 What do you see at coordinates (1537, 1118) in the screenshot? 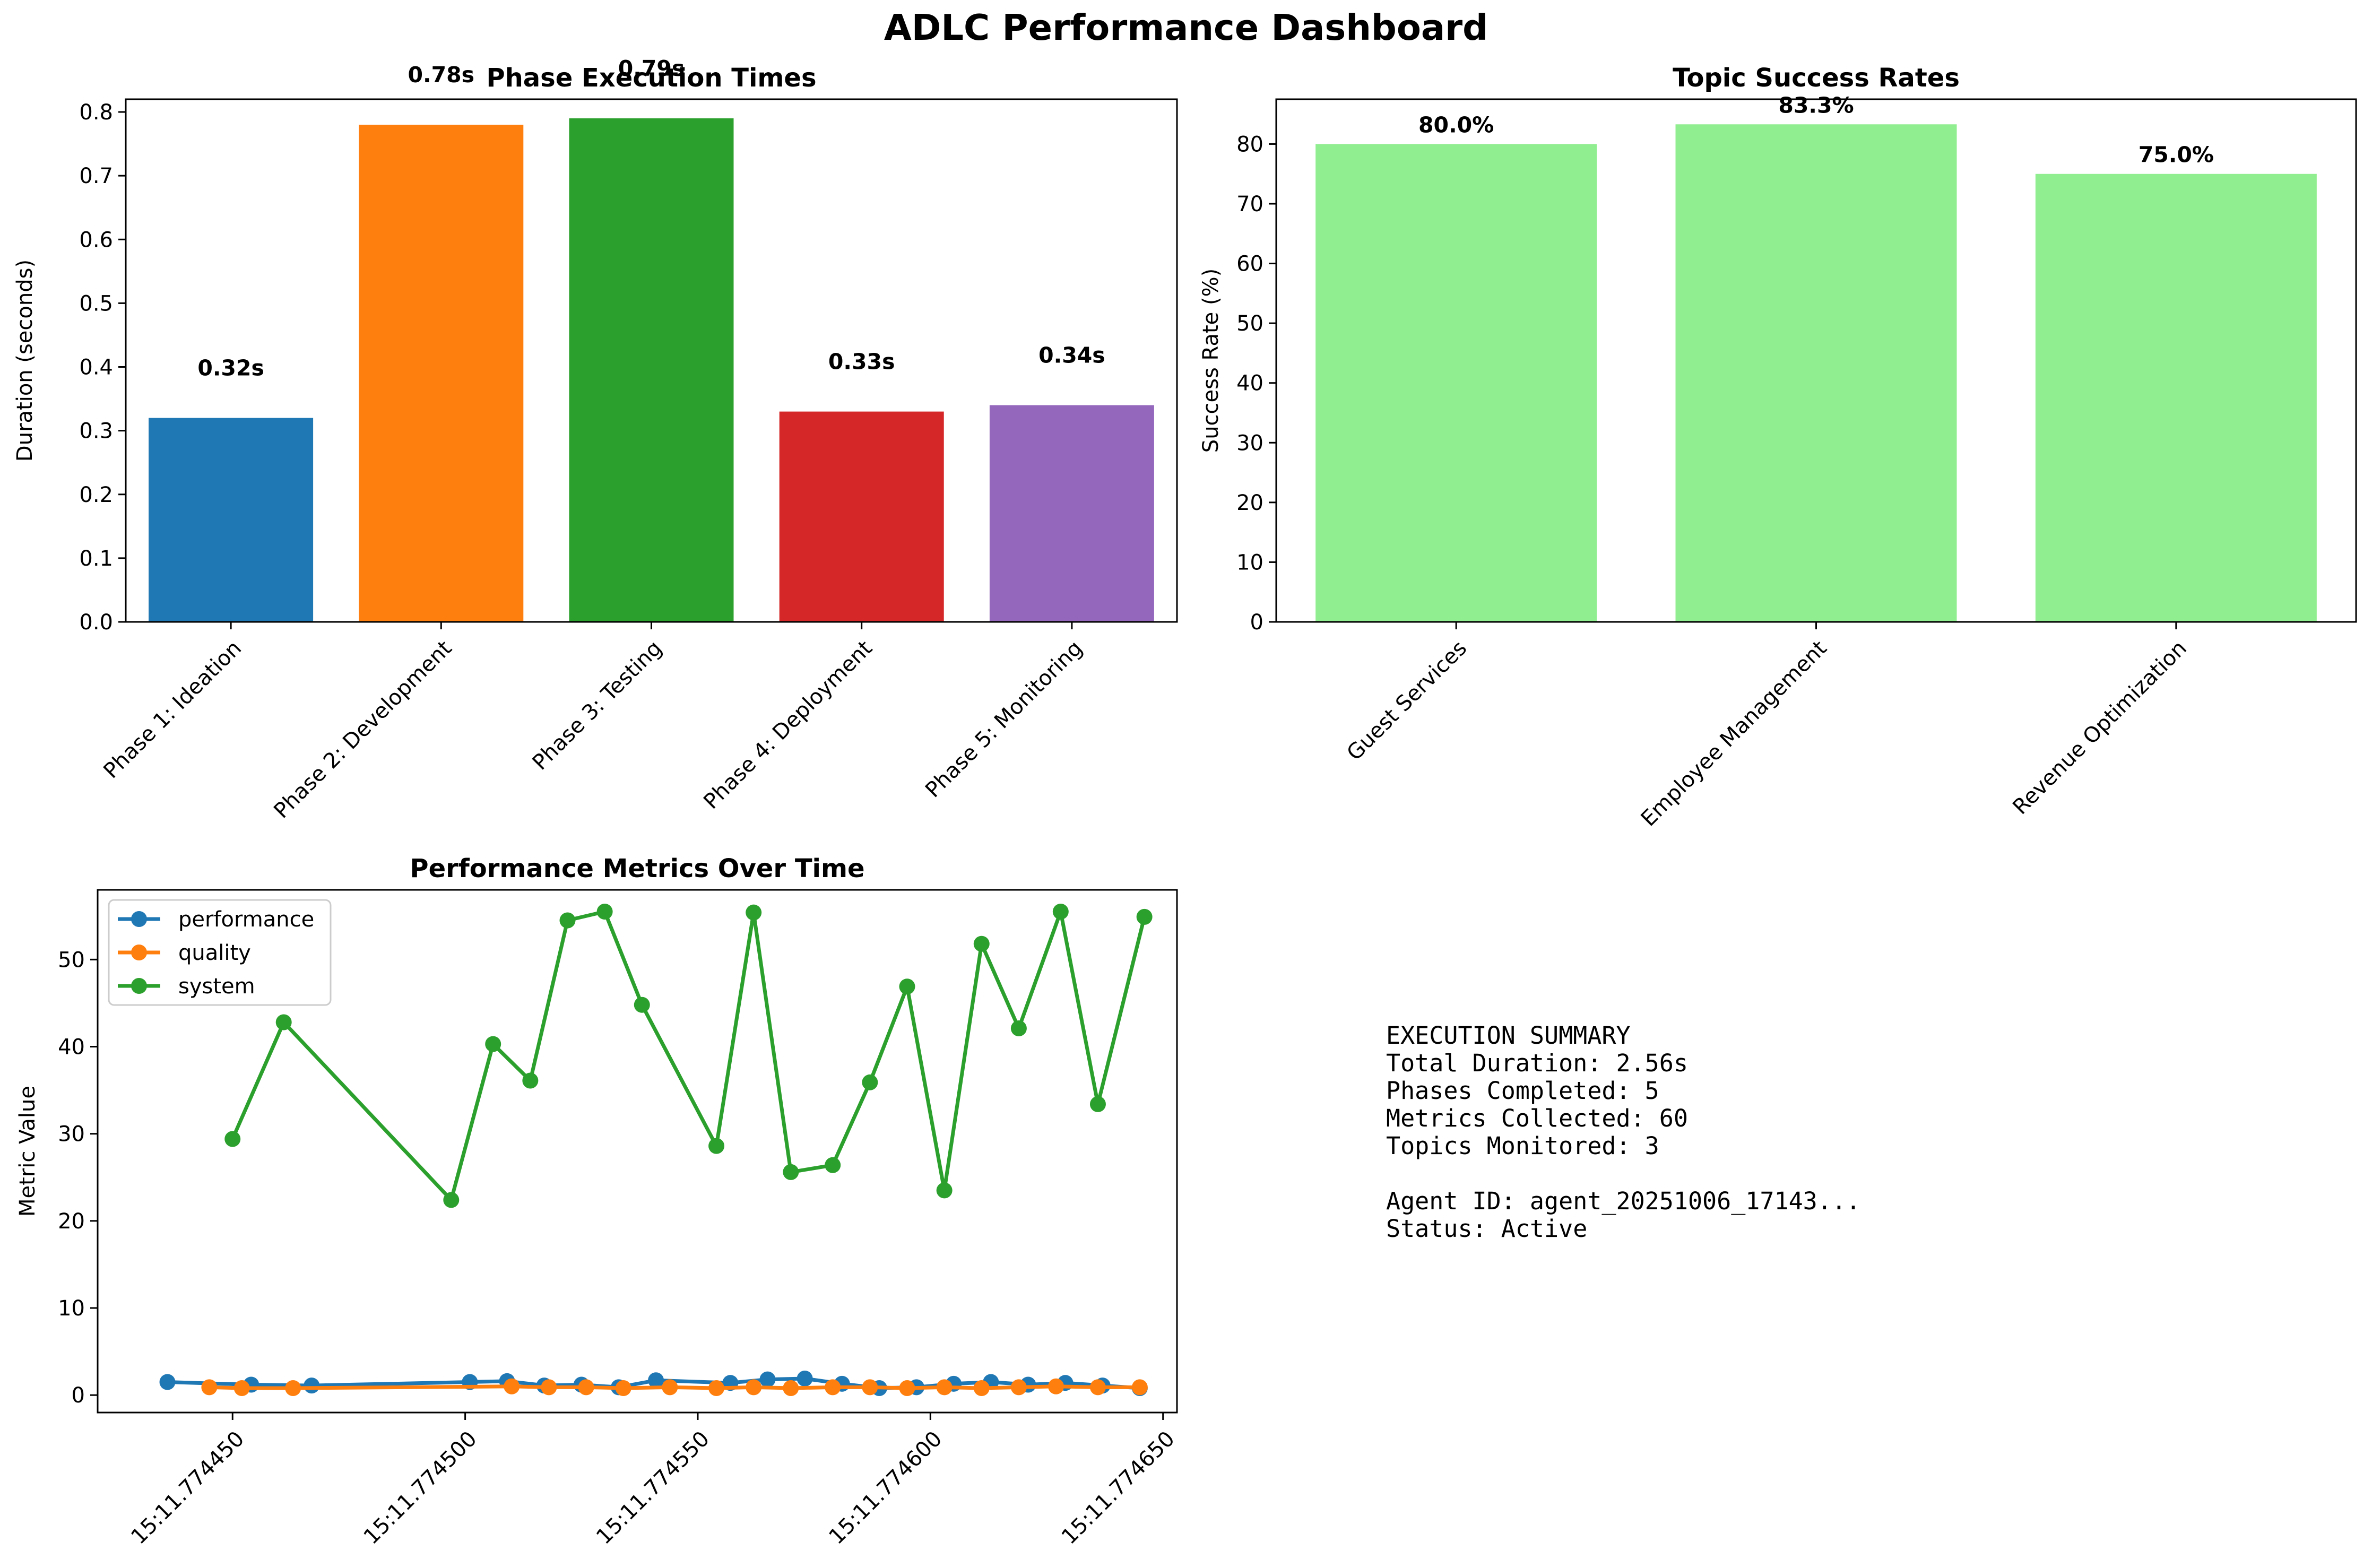
I see `summary-line: Metrics Collected: 60` at bounding box center [1537, 1118].